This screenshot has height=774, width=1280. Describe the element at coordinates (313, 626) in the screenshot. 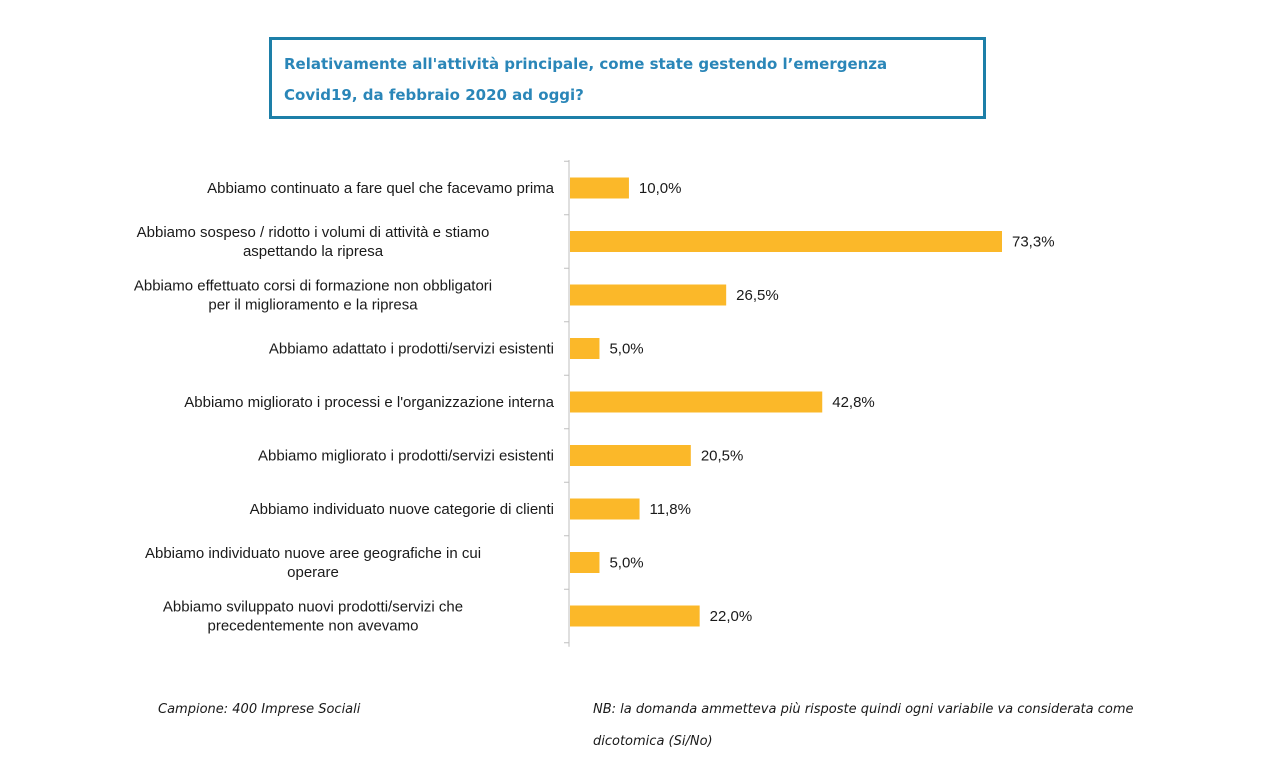

I see `category-tick-label: precedentemente non avevamo` at that location.